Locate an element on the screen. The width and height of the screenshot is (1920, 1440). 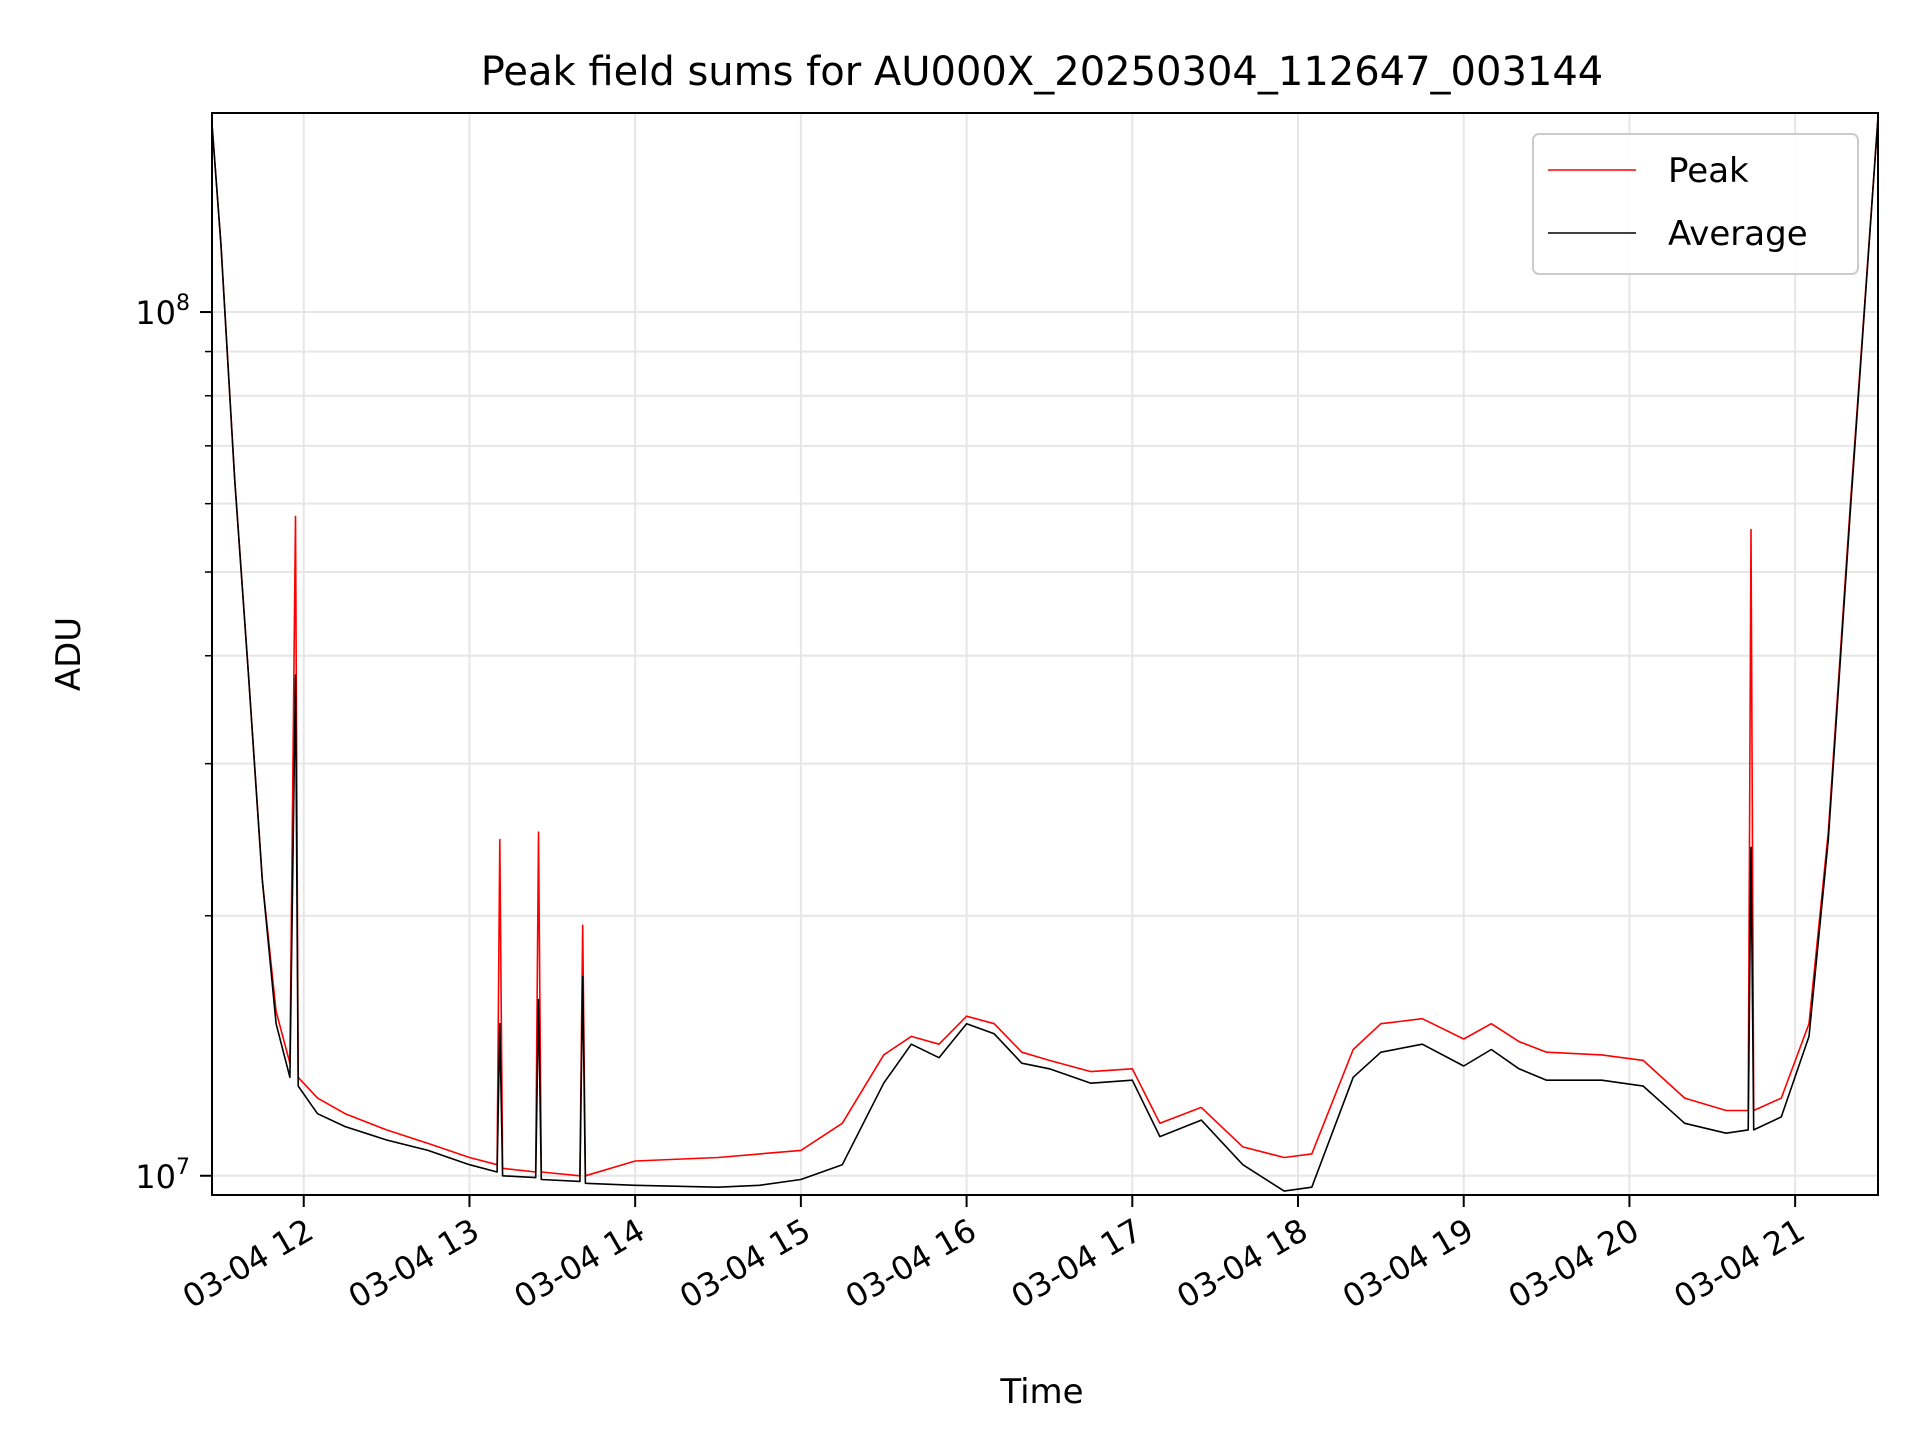
legend-box is located at coordinates (1695, 204).